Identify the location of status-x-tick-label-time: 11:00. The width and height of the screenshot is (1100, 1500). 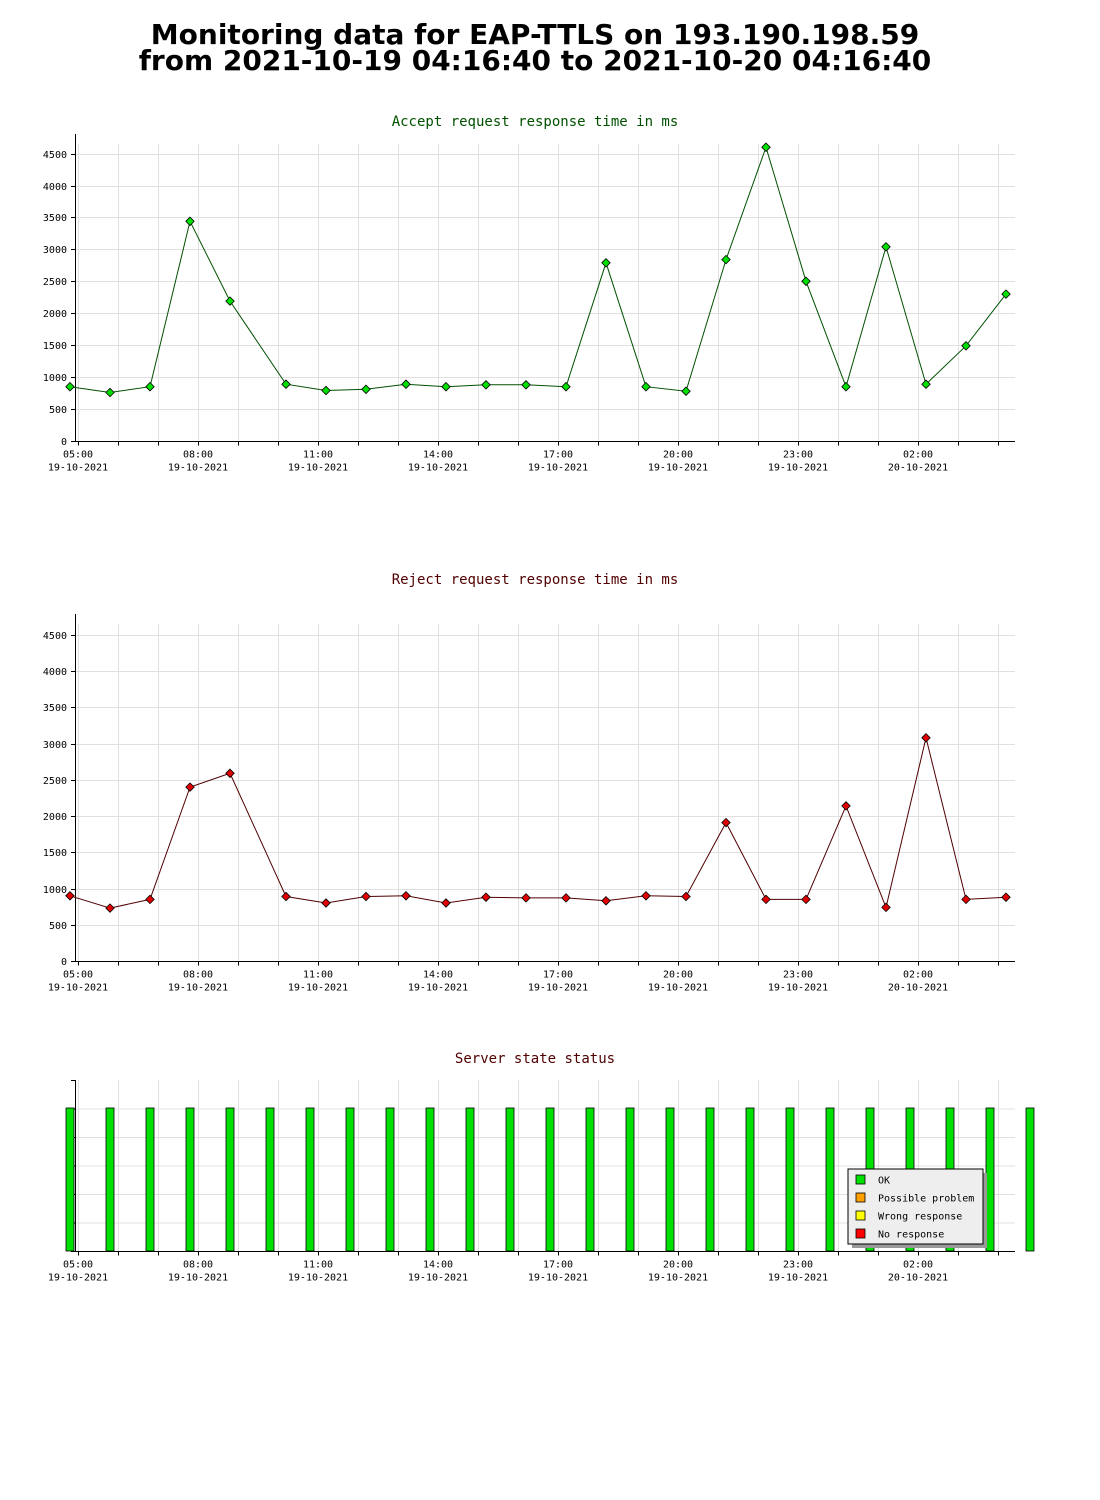
(318, 1265).